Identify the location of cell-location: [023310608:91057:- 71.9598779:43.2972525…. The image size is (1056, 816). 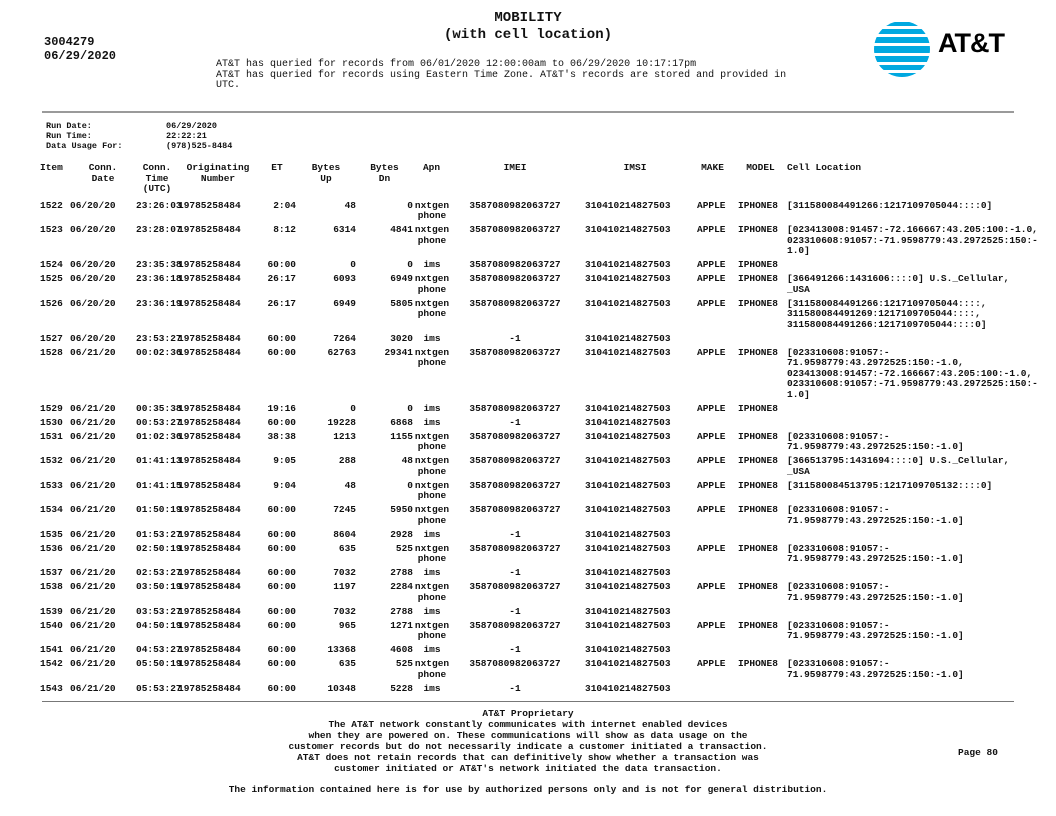
(875, 669).